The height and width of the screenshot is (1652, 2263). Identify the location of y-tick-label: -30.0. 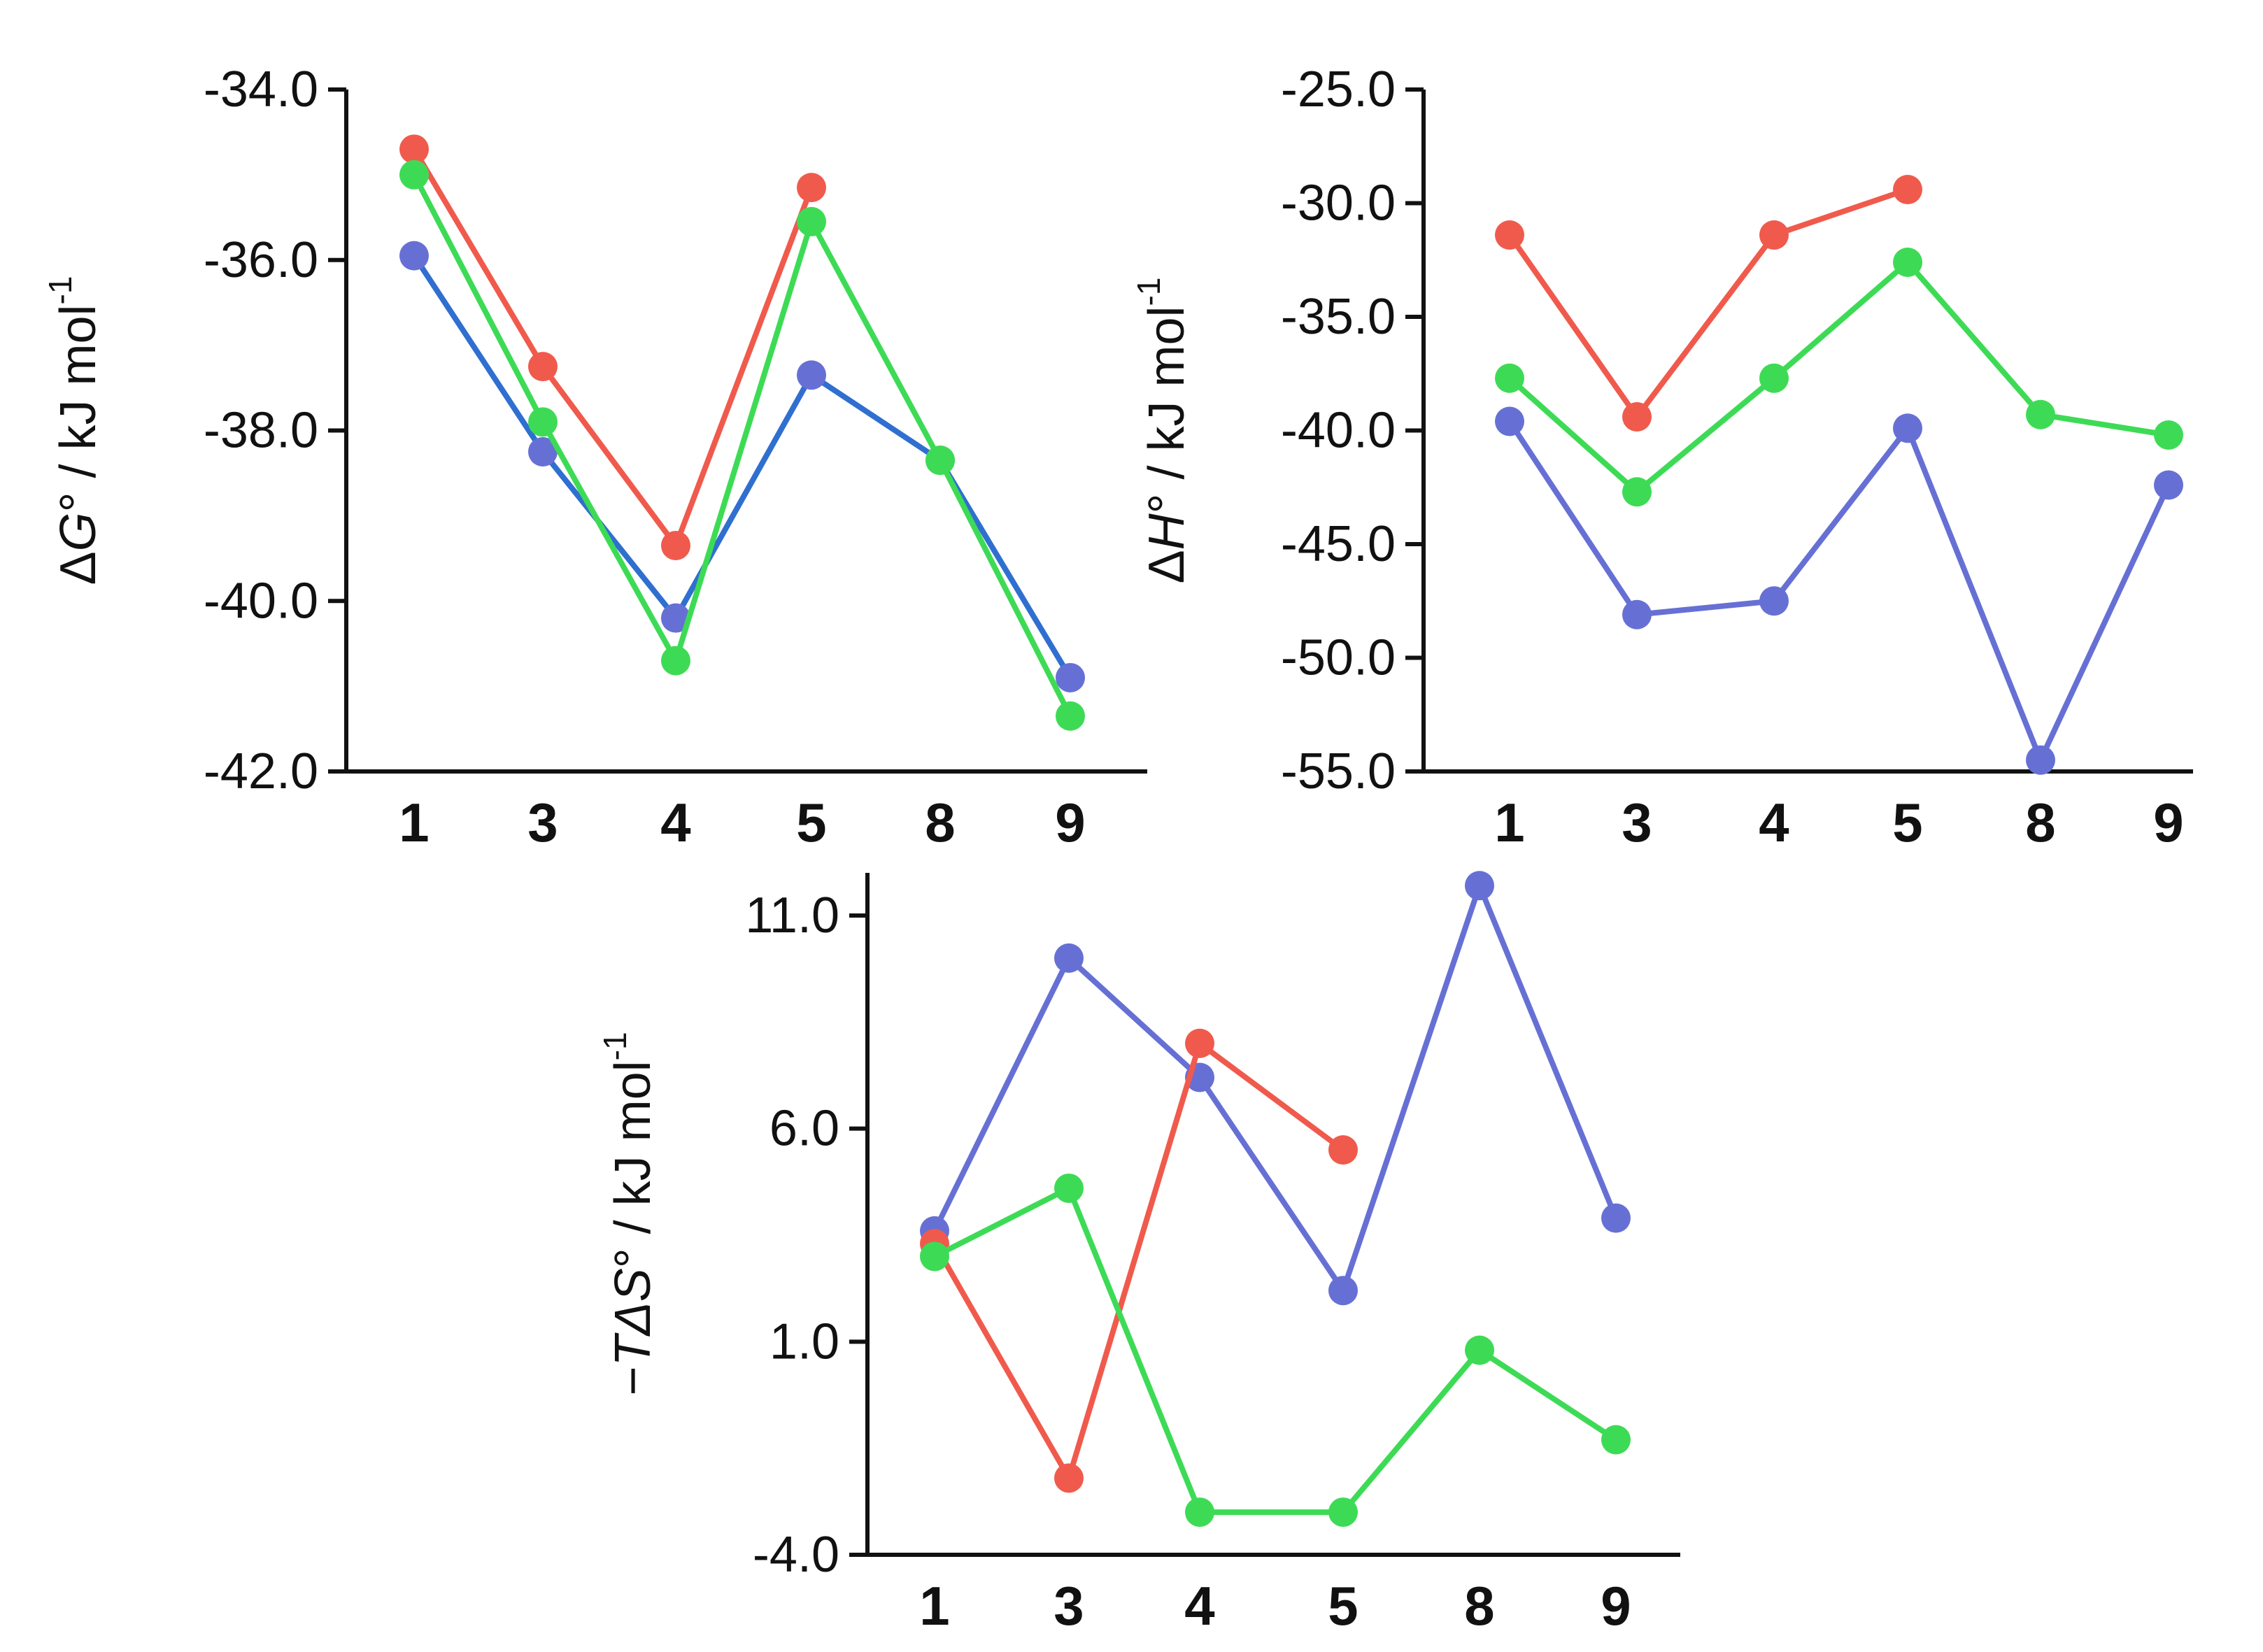
(1338, 204).